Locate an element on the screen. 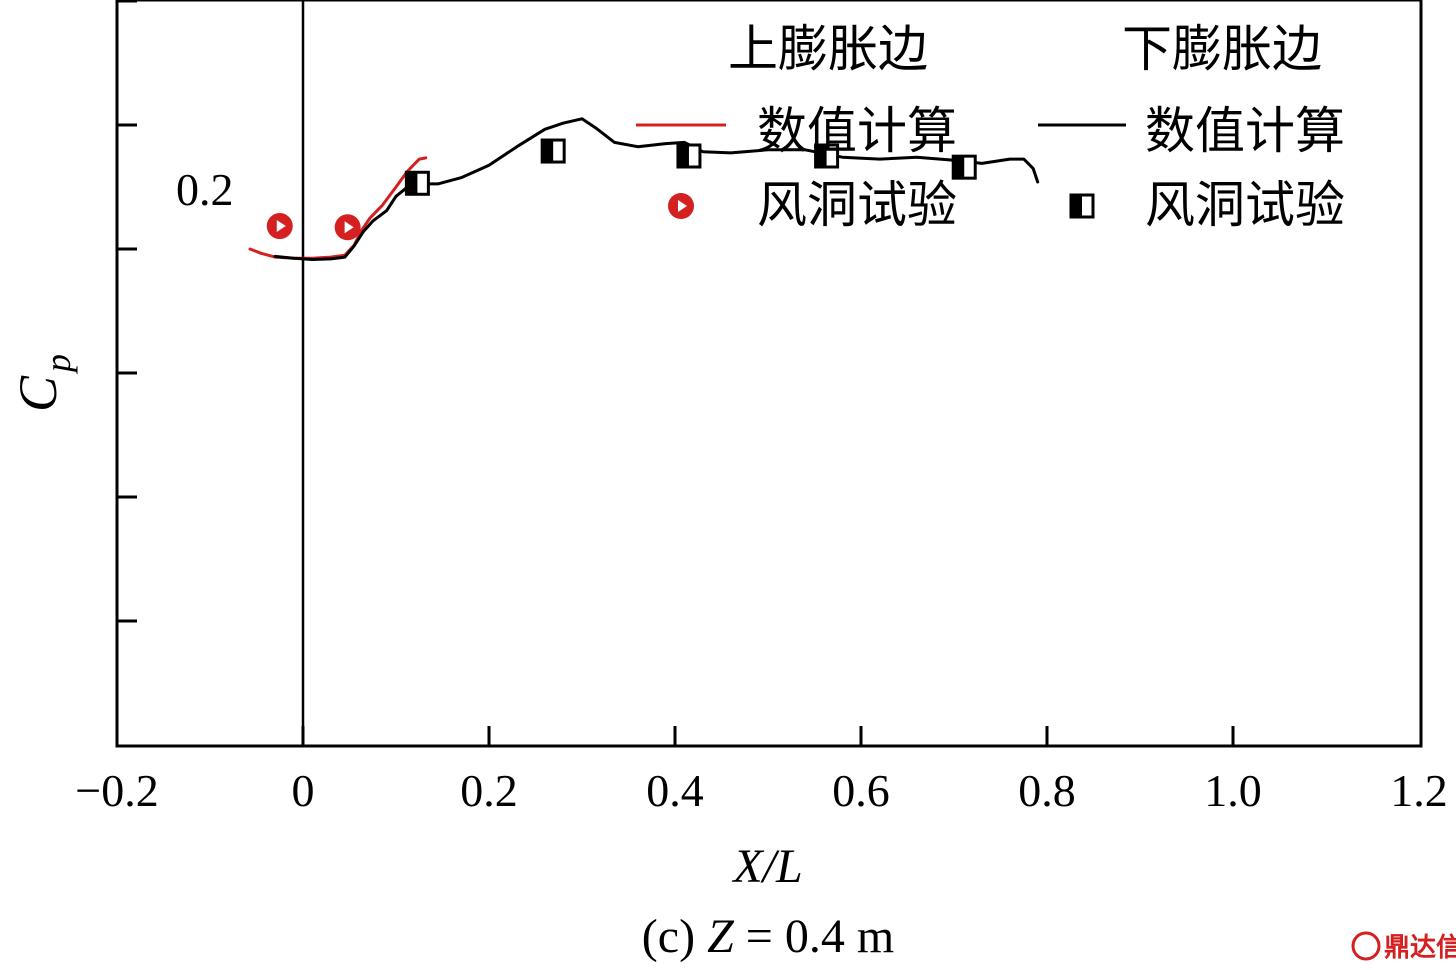 This screenshot has width=1456, height=970. legend-header-upper: 上膨胀边 is located at coordinates (828, 49).